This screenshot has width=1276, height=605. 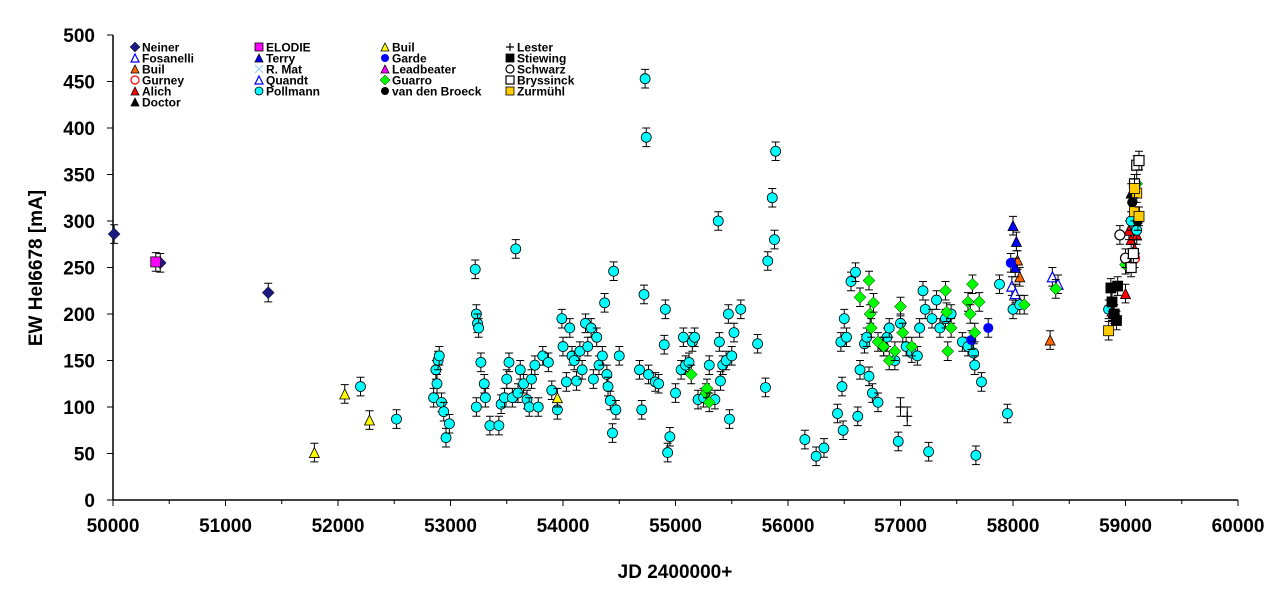 What do you see at coordinates (161, 103) in the screenshot?
I see `legend-label: Doctor` at bounding box center [161, 103].